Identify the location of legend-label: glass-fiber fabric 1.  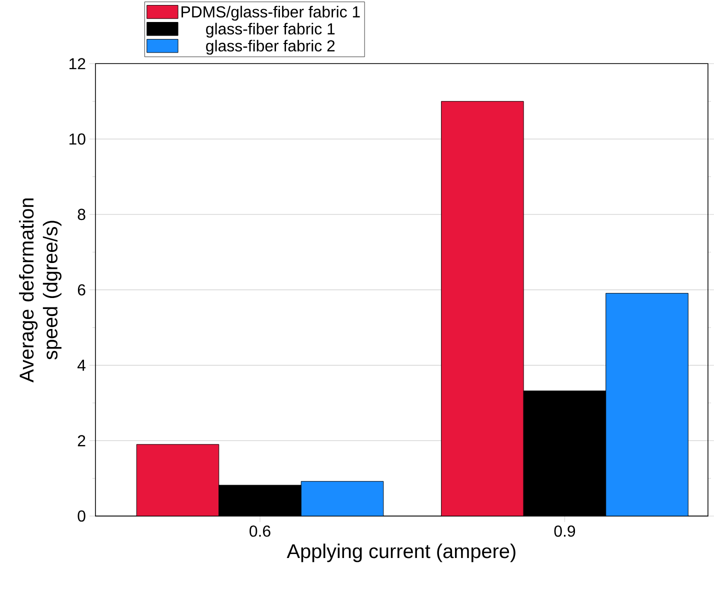
(270, 30).